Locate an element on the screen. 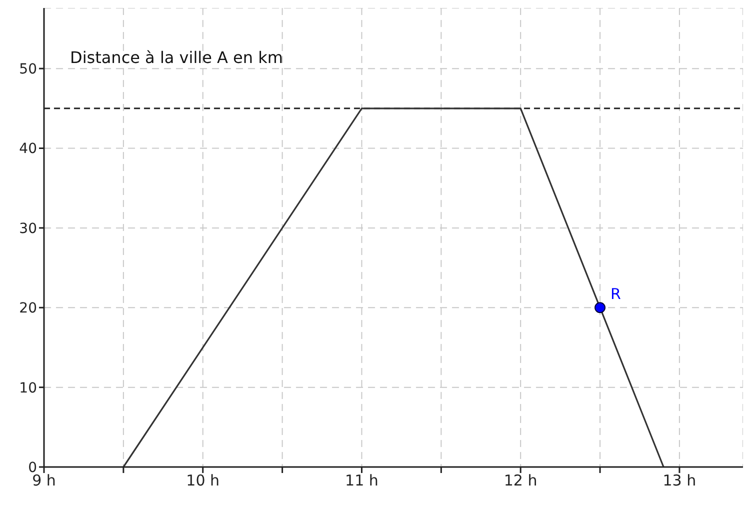 Image resolution: width=751 pixels, height=511 pixels. x-tick-label: 11 h is located at coordinates (361, 481).